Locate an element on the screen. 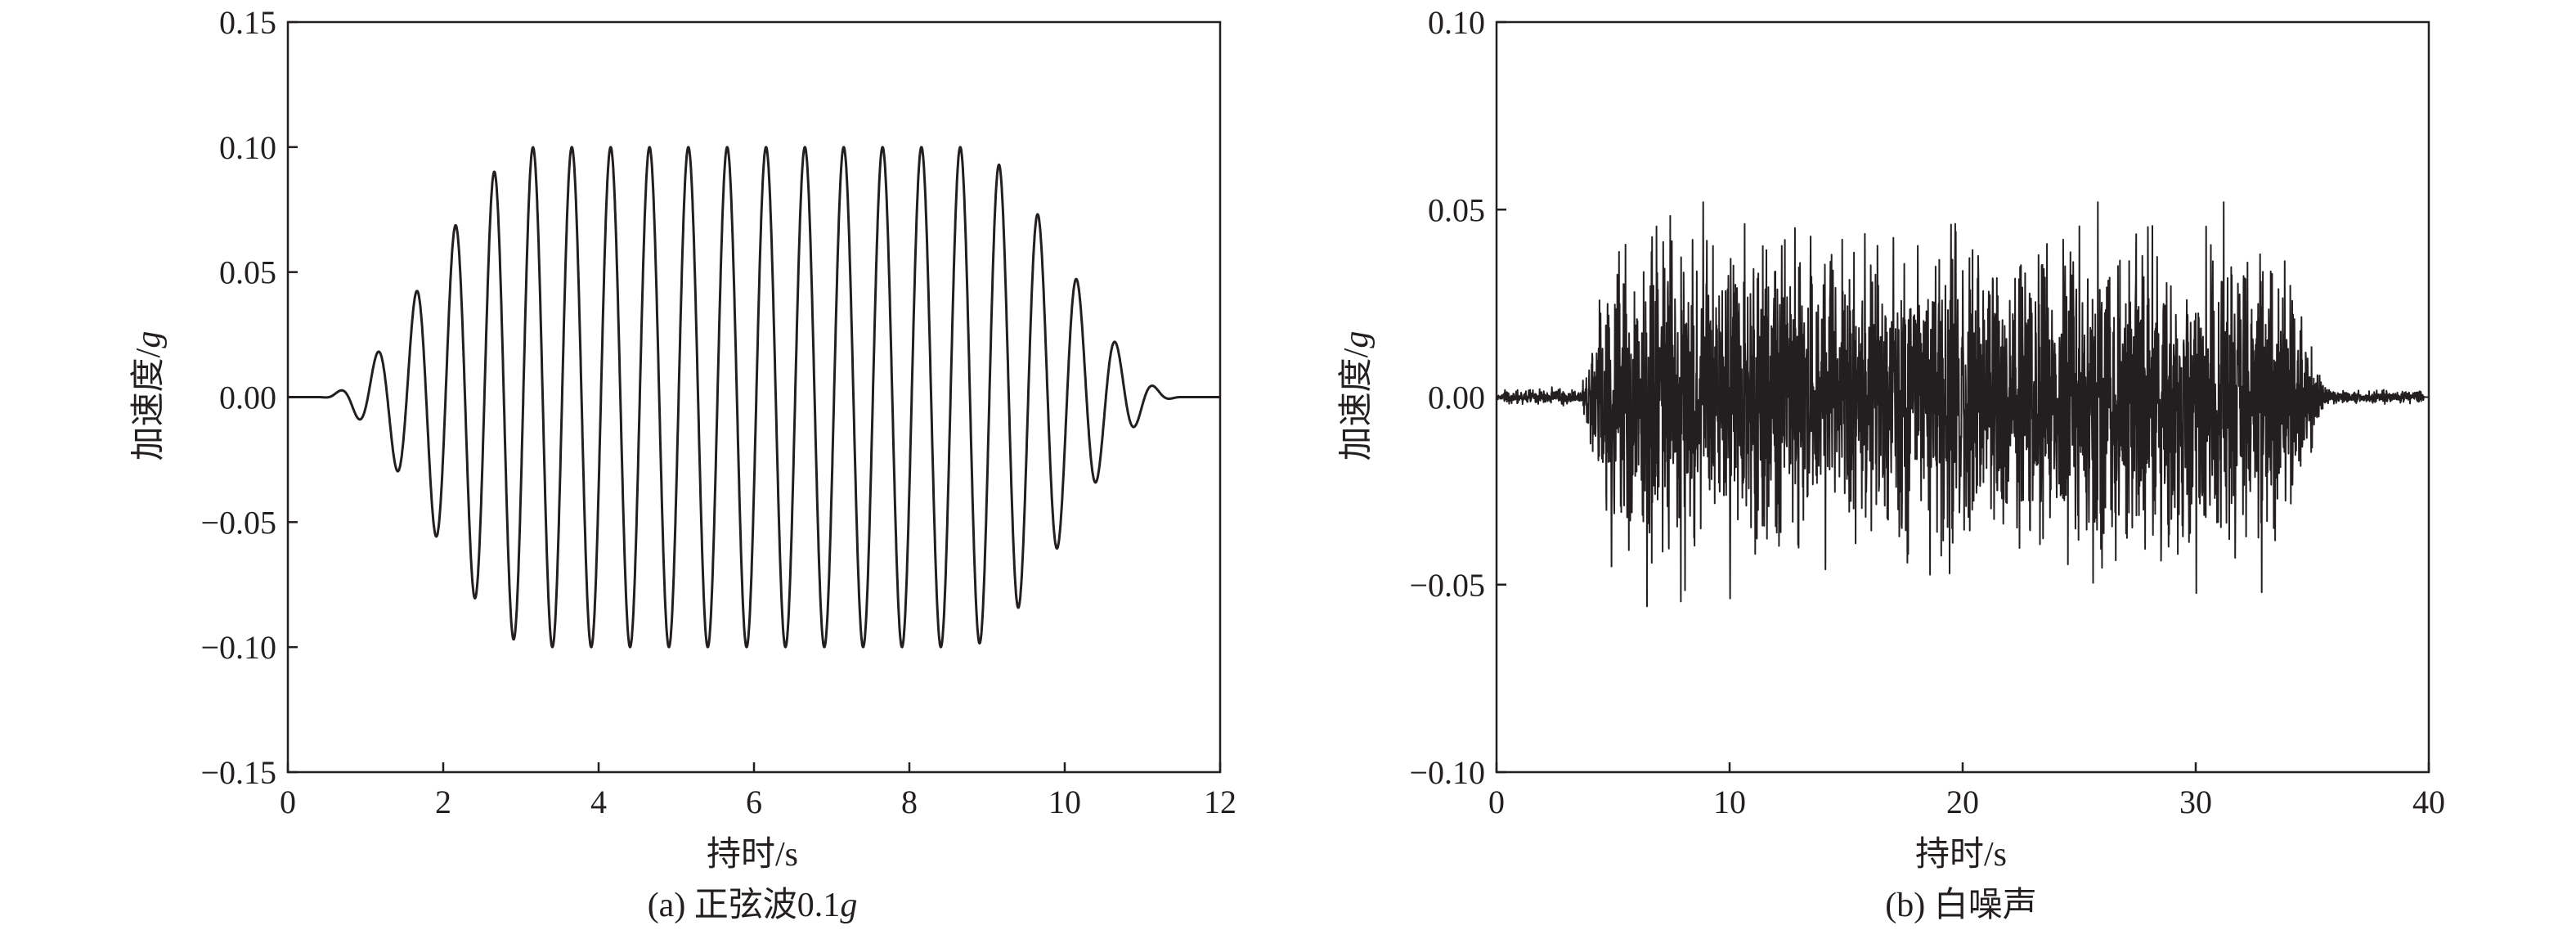 The width and height of the screenshot is (2576, 939). chart-b-xtick-label: 40 is located at coordinates (2428, 802).